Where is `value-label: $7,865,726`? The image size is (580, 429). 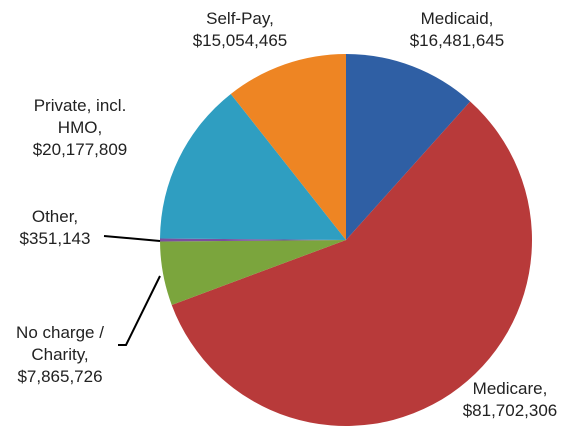
value-label: $7,865,726 is located at coordinates (60, 376).